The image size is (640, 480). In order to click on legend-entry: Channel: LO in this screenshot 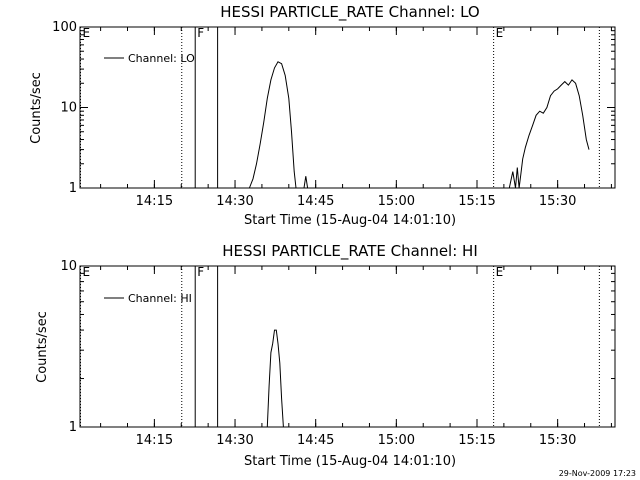, I will do `click(161, 58)`.